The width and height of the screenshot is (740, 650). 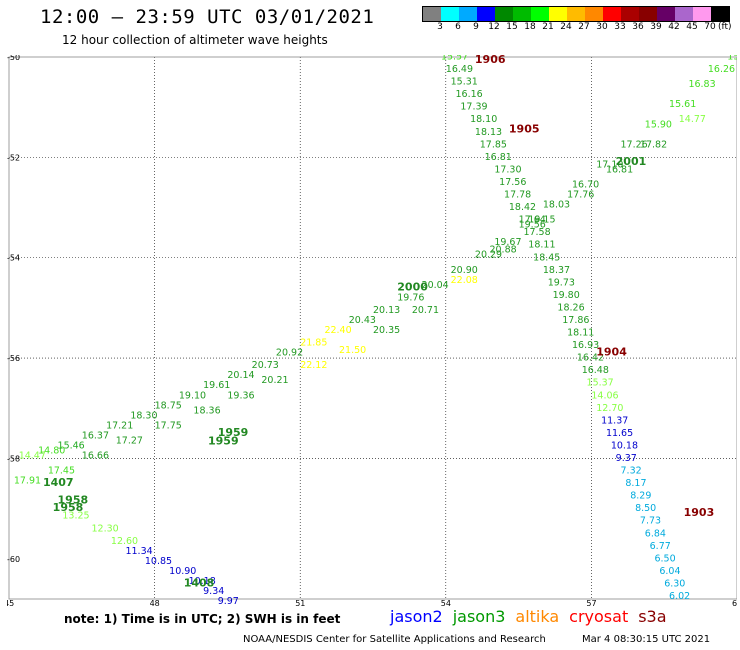 What do you see at coordinates (512, 27) in the screenshot?
I see `legend-tick-label: 15` at bounding box center [512, 27].